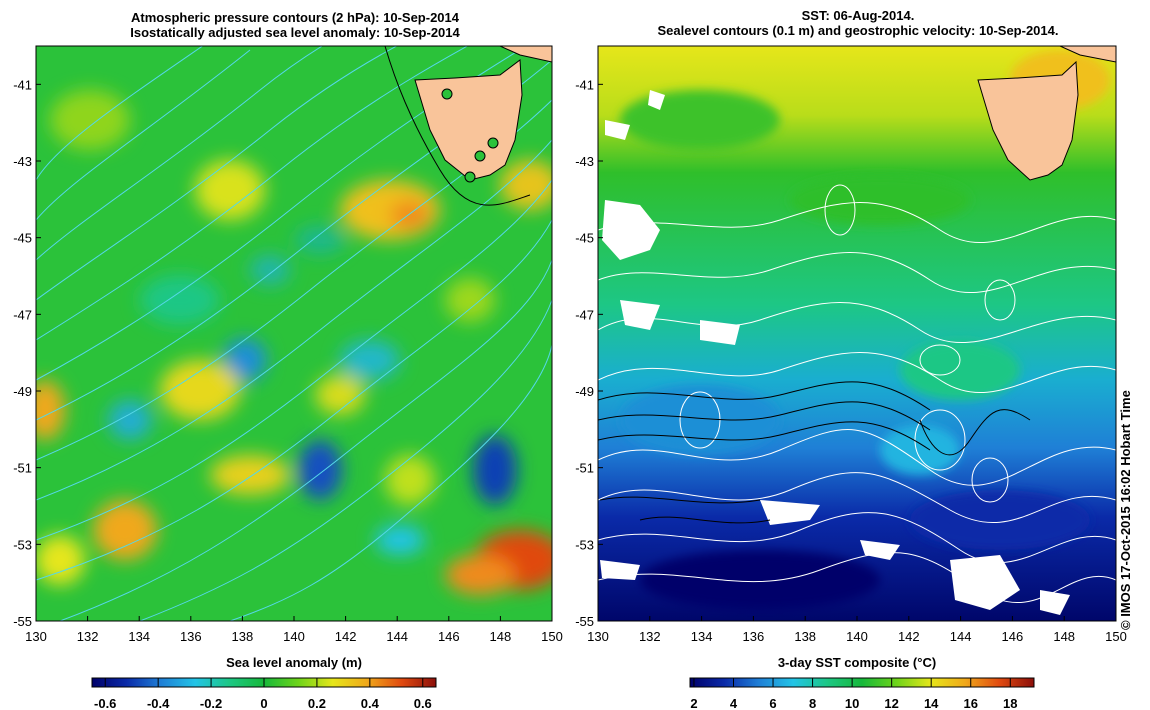 The image size is (1150, 710). What do you see at coordinates (294, 636) in the screenshot?
I see `left-x-tick-label: 140` at bounding box center [294, 636].